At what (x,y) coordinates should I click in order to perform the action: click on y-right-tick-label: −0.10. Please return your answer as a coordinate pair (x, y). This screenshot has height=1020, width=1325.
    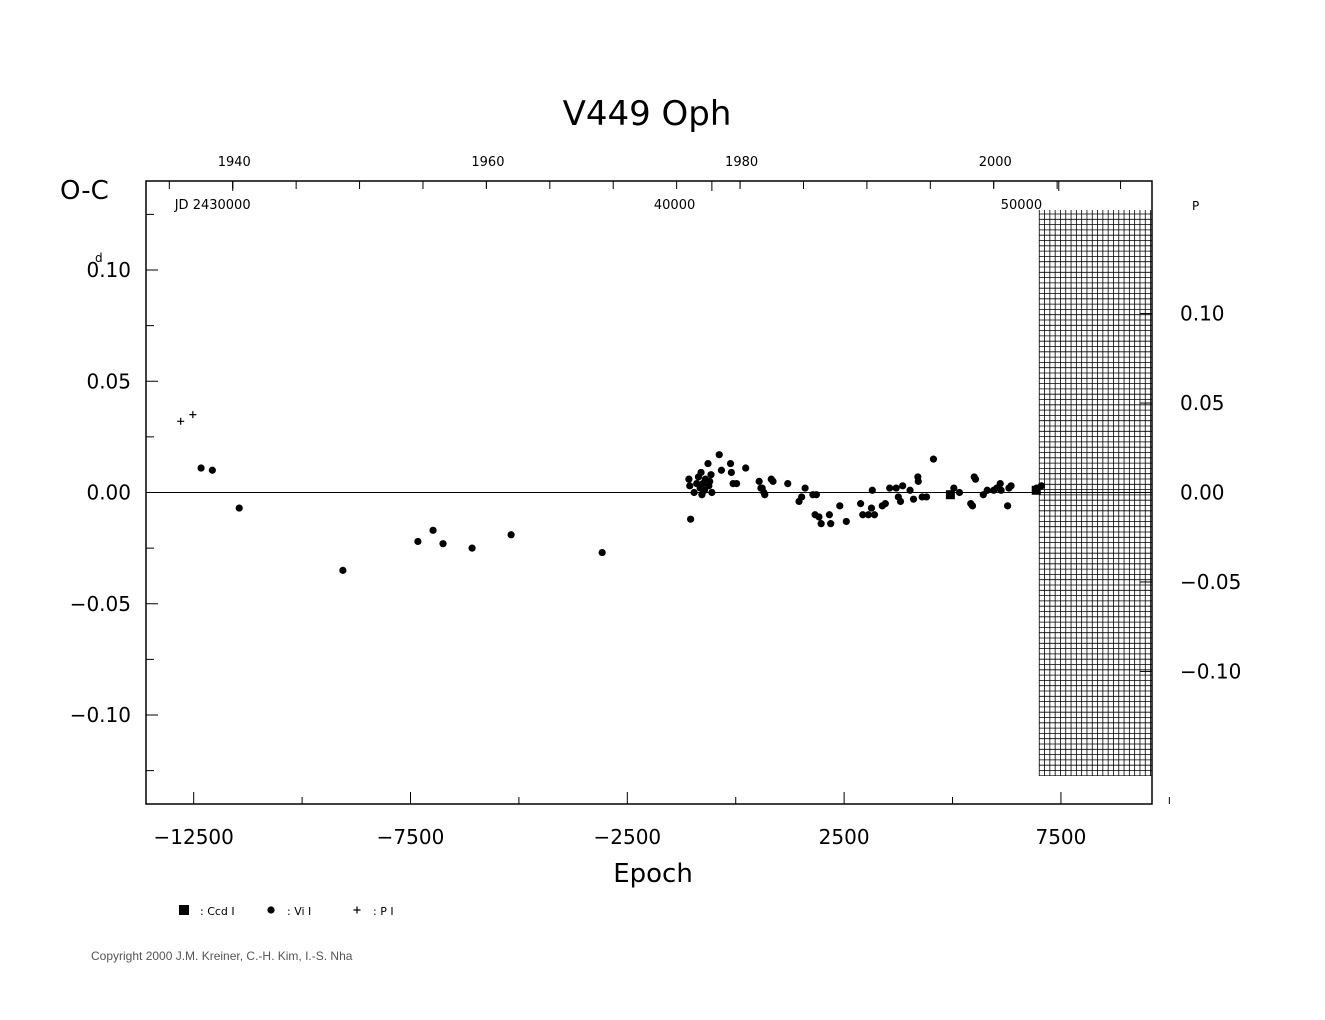
    Looking at the image, I should click on (1210, 671).